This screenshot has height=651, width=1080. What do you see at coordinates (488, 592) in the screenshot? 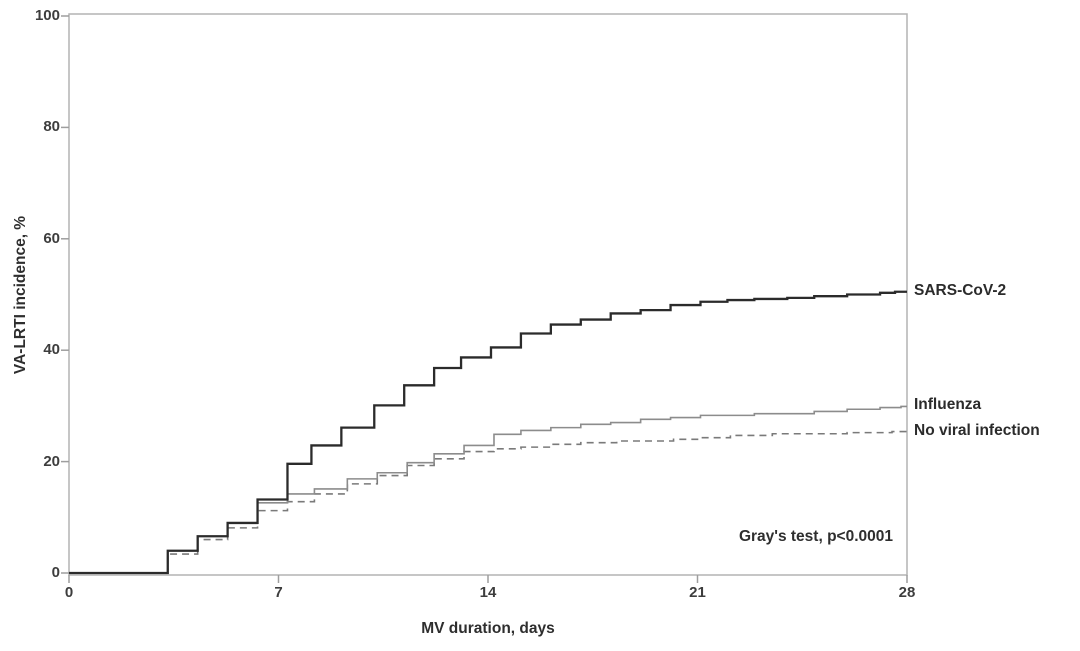
I see `x-tick-label-14: 14` at bounding box center [488, 592].